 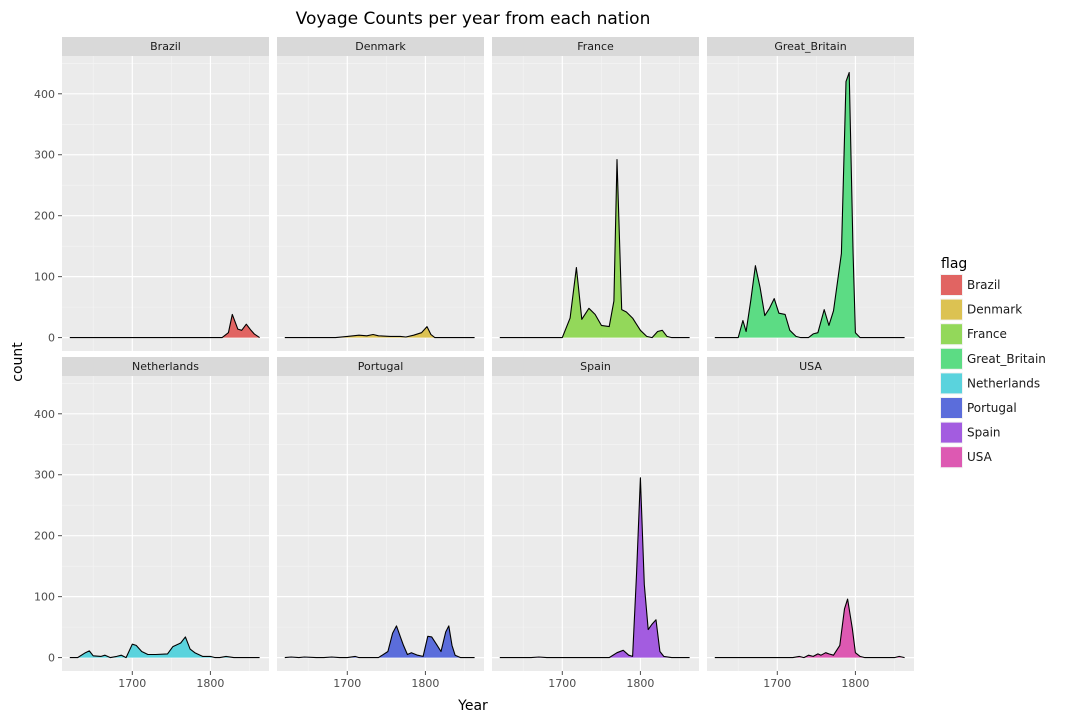 I want to click on facet-portugal: Portugal 1700 1800, so click(x=380, y=523).